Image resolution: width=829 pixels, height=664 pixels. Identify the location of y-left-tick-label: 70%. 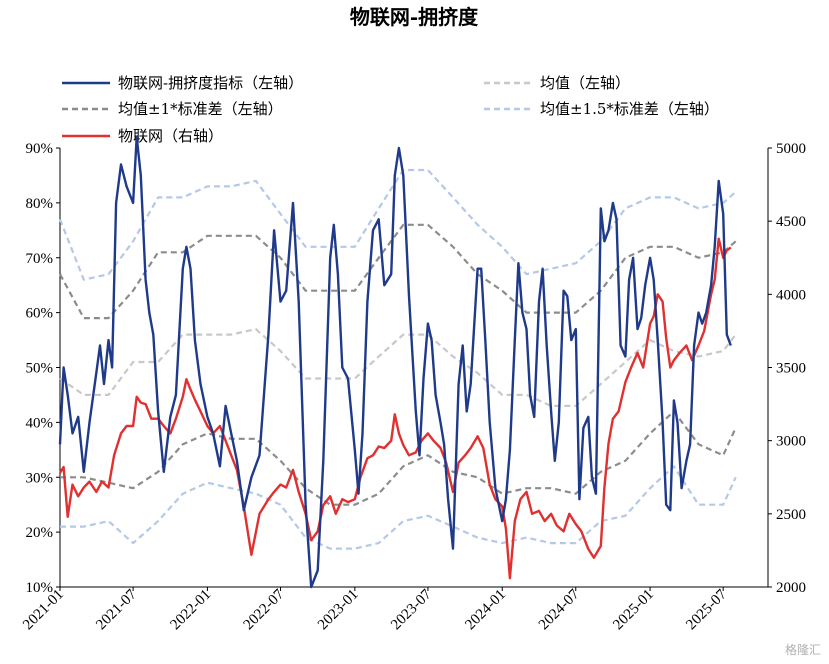
(40, 259).